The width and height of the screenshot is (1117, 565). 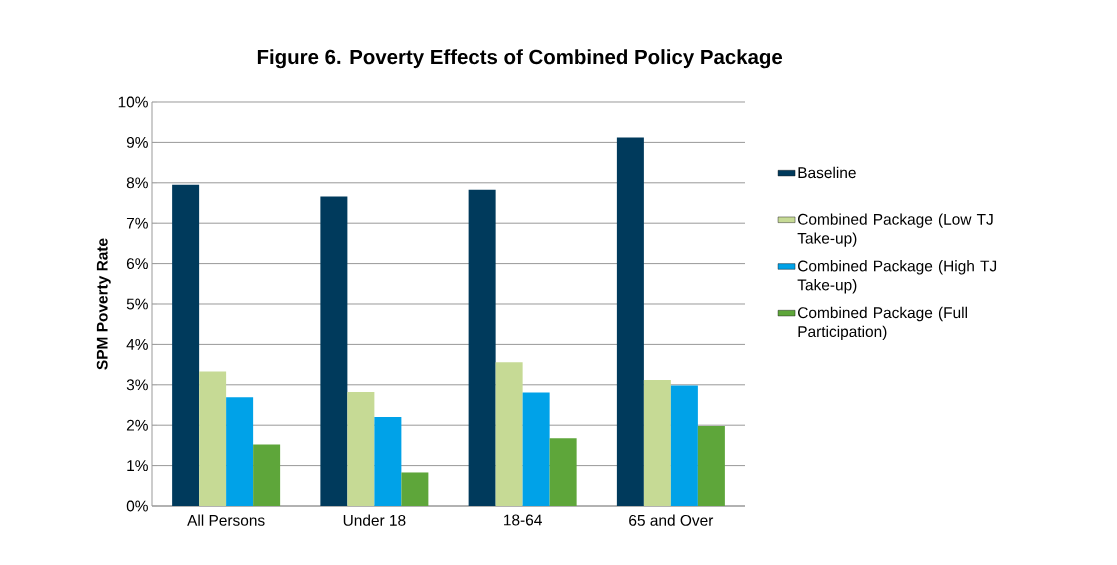 I want to click on y-tick-label: 5%, so click(x=137, y=304).